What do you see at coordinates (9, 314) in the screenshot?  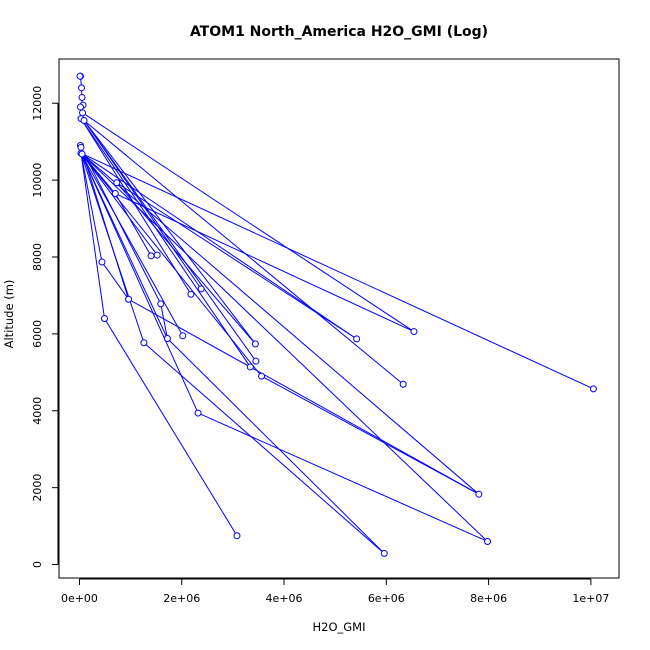 I see `y-axis-label: Altitude (m)` at bounding box center [9, 314].